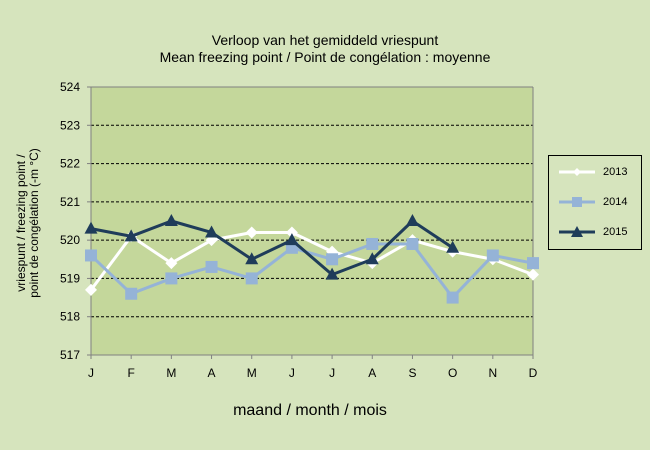  I want to click on series-line-2013, so click(311, 260).